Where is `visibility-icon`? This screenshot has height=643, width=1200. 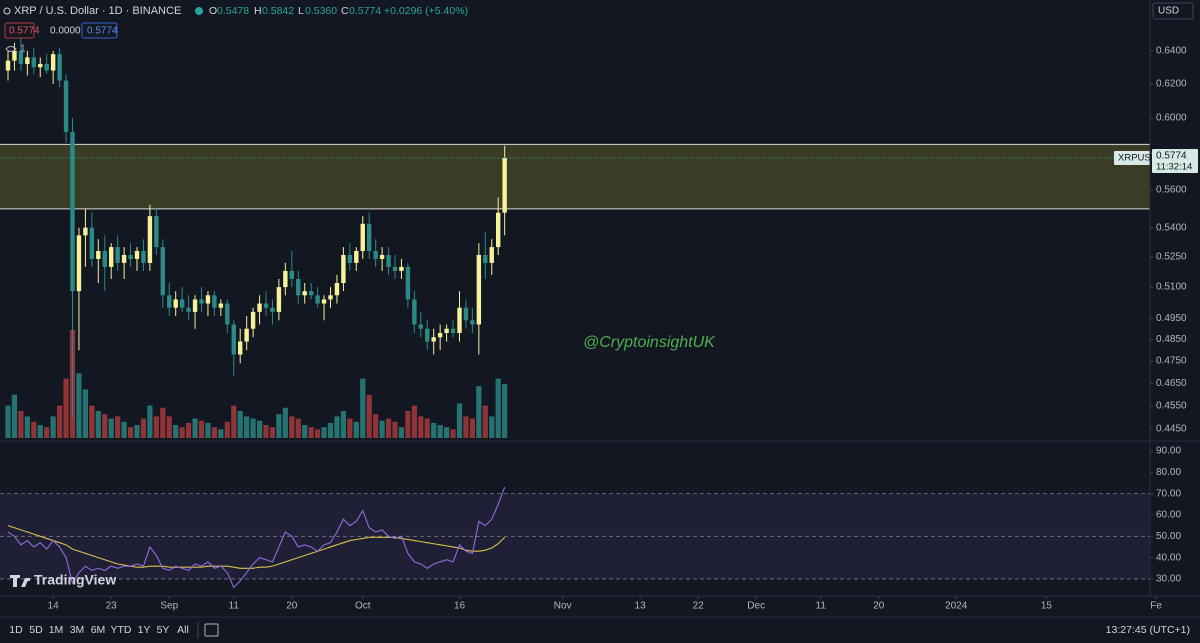
visibility-icon is located at coordinates (11, 49).